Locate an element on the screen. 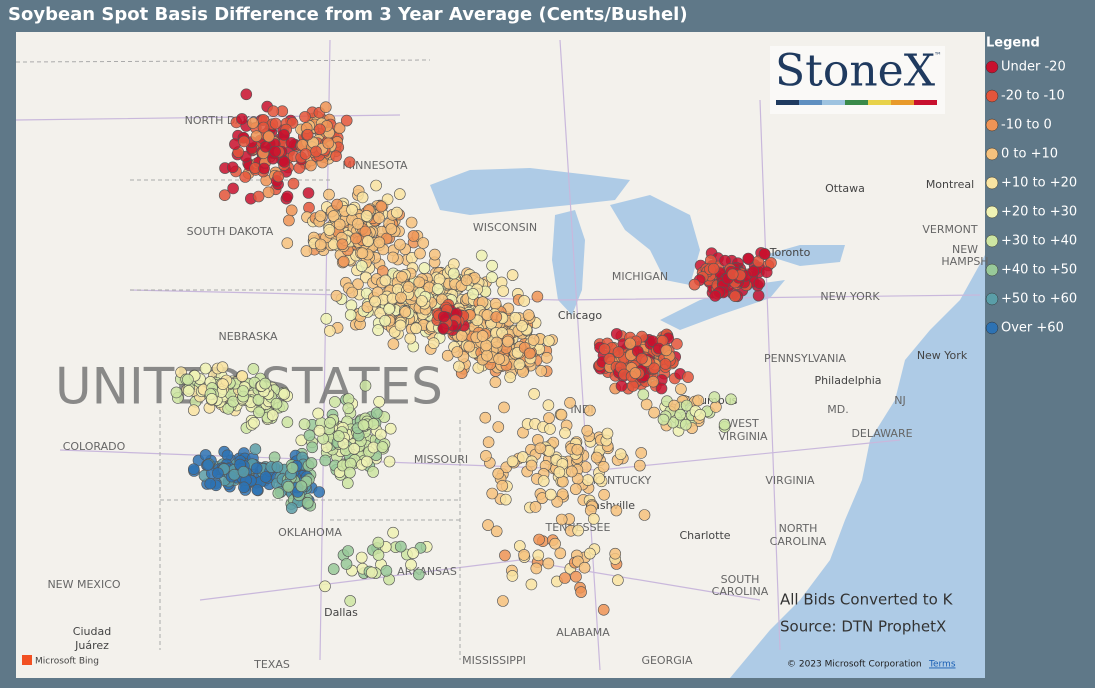 The width and height of the screenshot is (1095, 688). map-label: MINNESOTA is located at coordinates (375, 165).